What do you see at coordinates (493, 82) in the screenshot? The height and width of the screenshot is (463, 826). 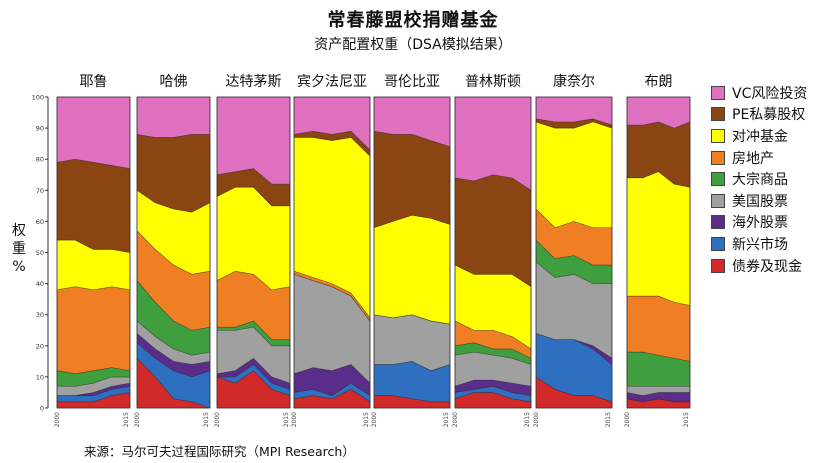 I see `panel-title: 普林斯顿` at bounding box center [493, 82].